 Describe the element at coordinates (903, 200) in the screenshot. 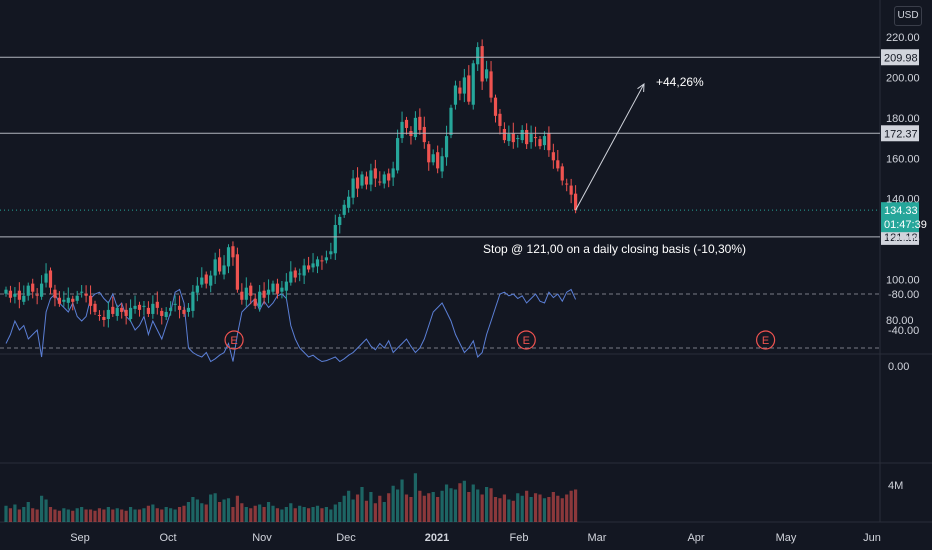

I see `price-tick-label: 140.00` at that location.